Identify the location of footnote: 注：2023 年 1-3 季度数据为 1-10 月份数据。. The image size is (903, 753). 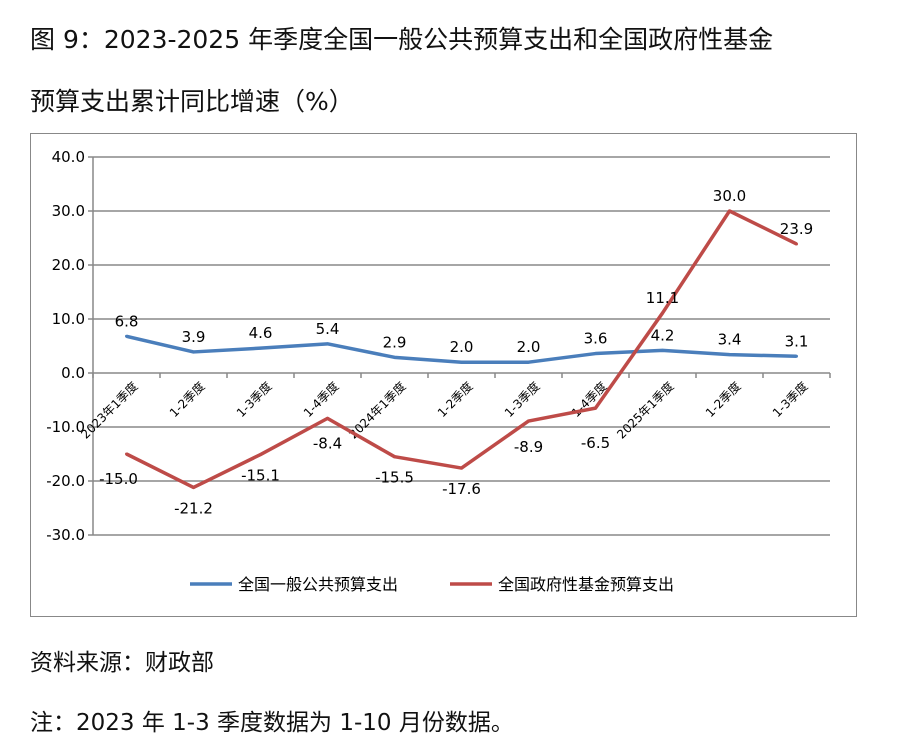
(272, 723).